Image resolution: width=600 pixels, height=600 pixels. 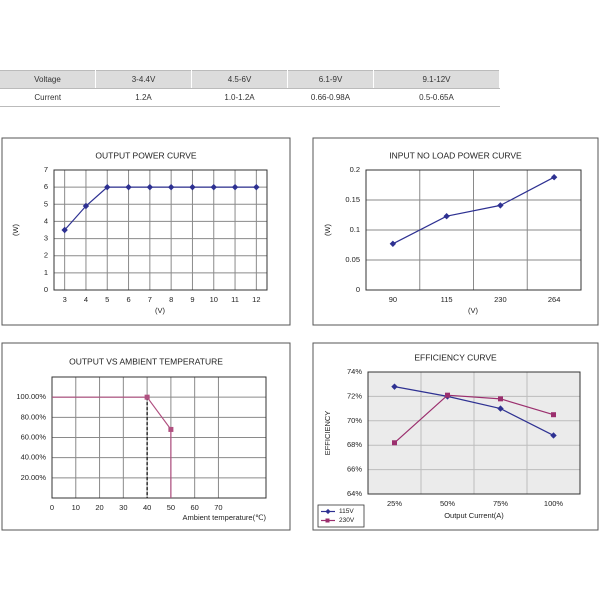 I want to click on y-tick-label: 0.15, so click(x=352, y=199).